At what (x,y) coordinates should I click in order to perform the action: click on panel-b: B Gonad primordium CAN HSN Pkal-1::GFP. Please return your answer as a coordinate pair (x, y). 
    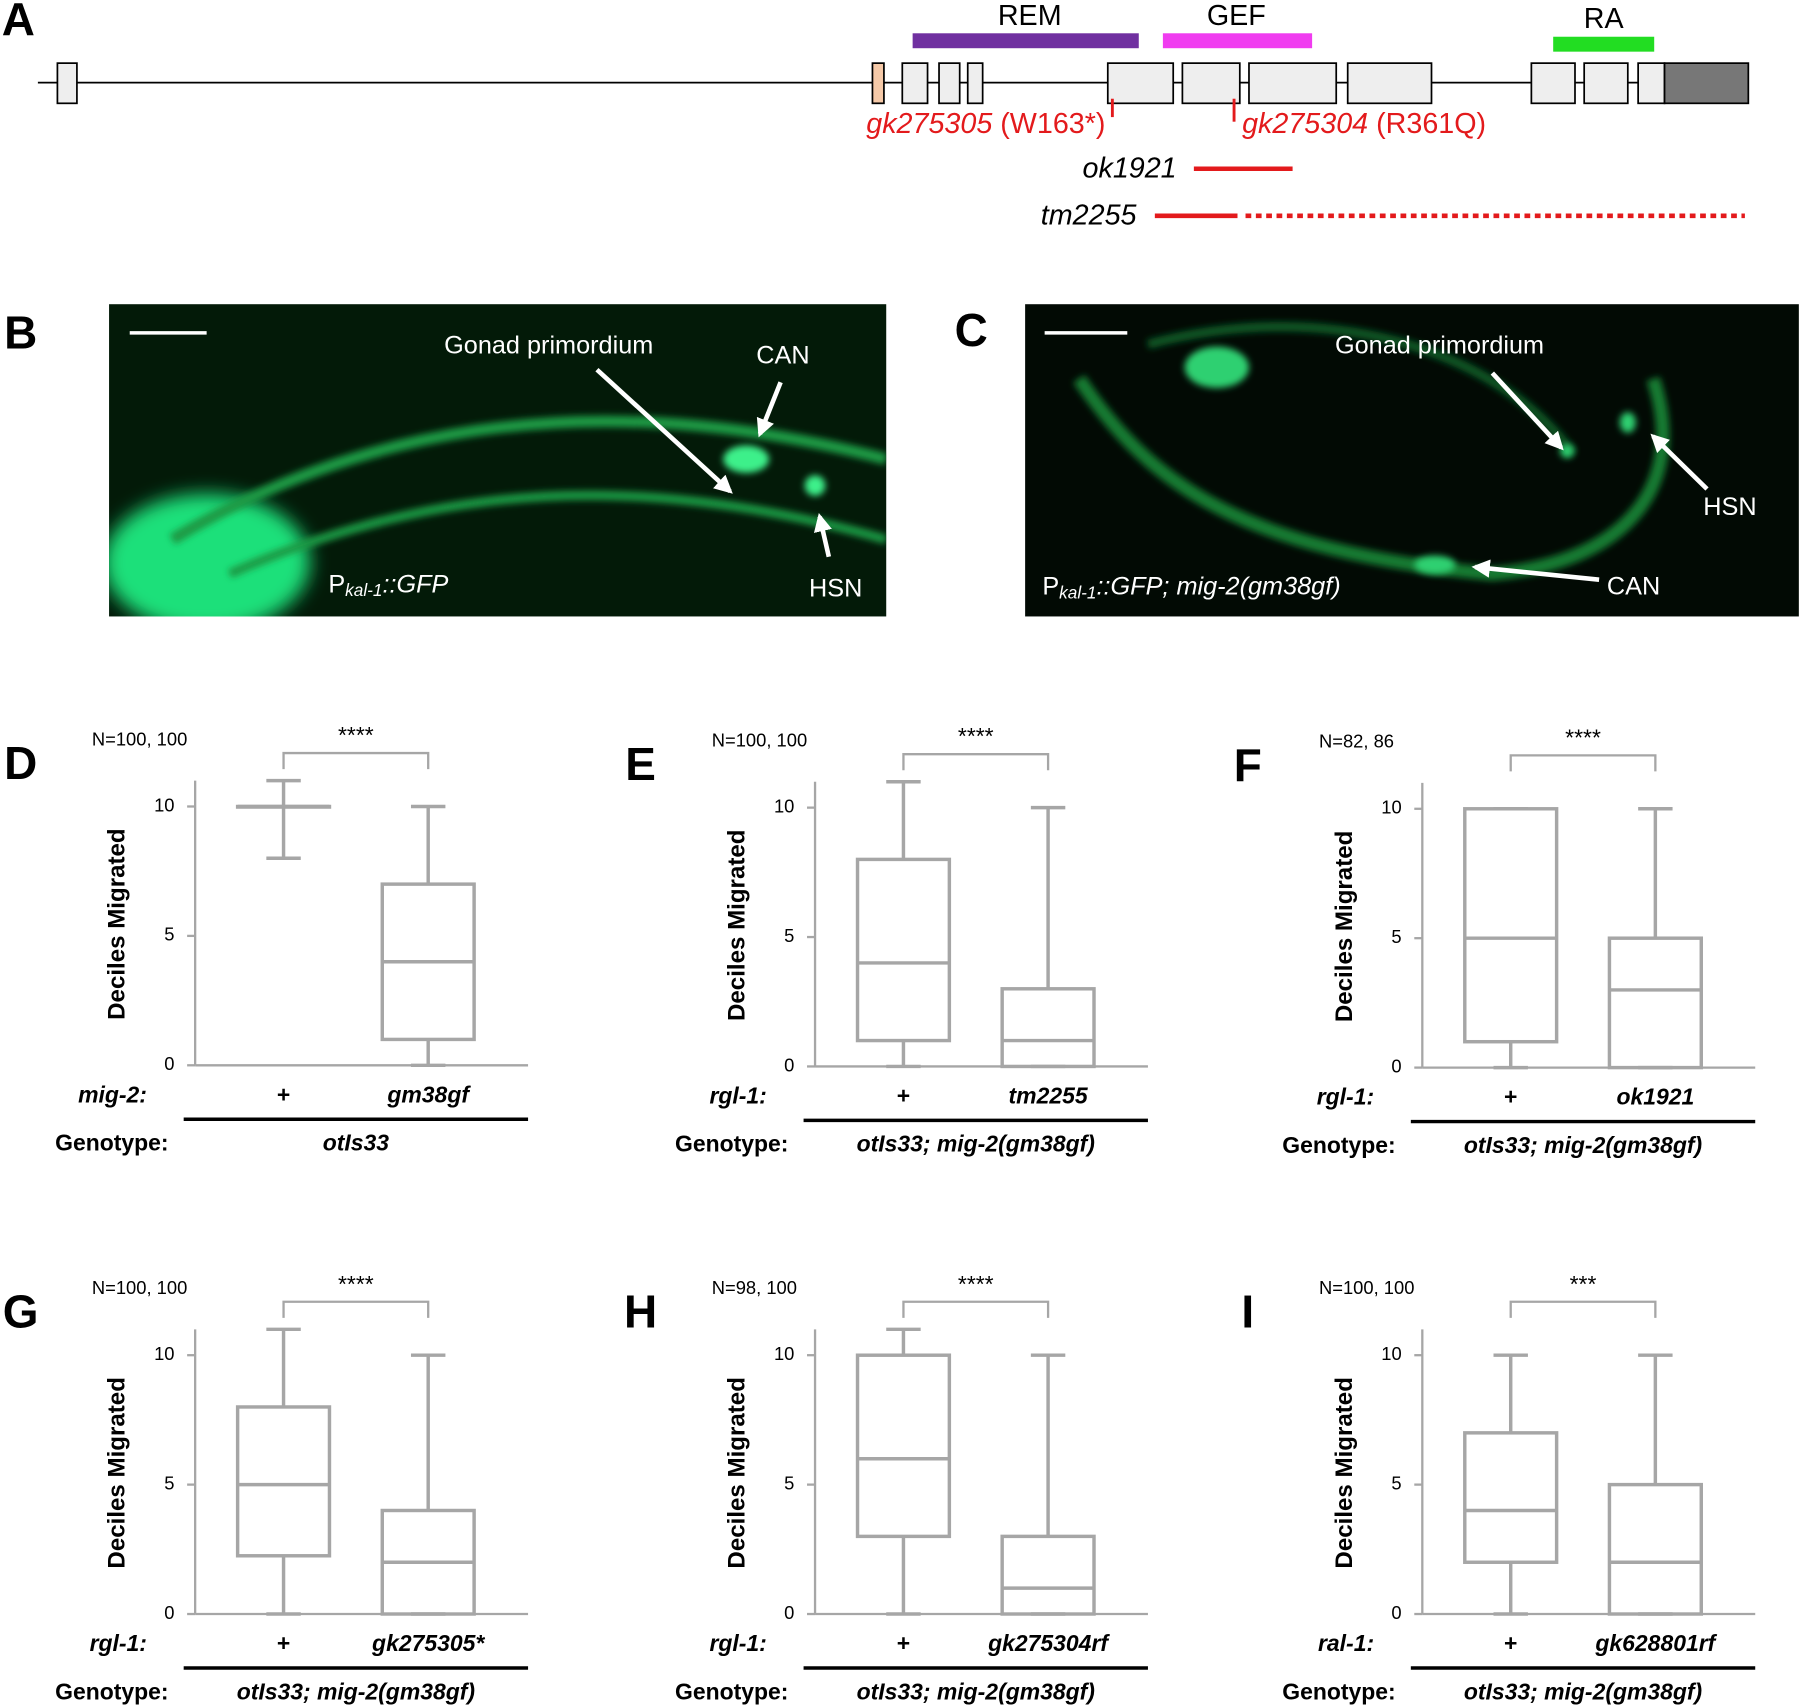
    Looking at the image, I should click on (445, 460).